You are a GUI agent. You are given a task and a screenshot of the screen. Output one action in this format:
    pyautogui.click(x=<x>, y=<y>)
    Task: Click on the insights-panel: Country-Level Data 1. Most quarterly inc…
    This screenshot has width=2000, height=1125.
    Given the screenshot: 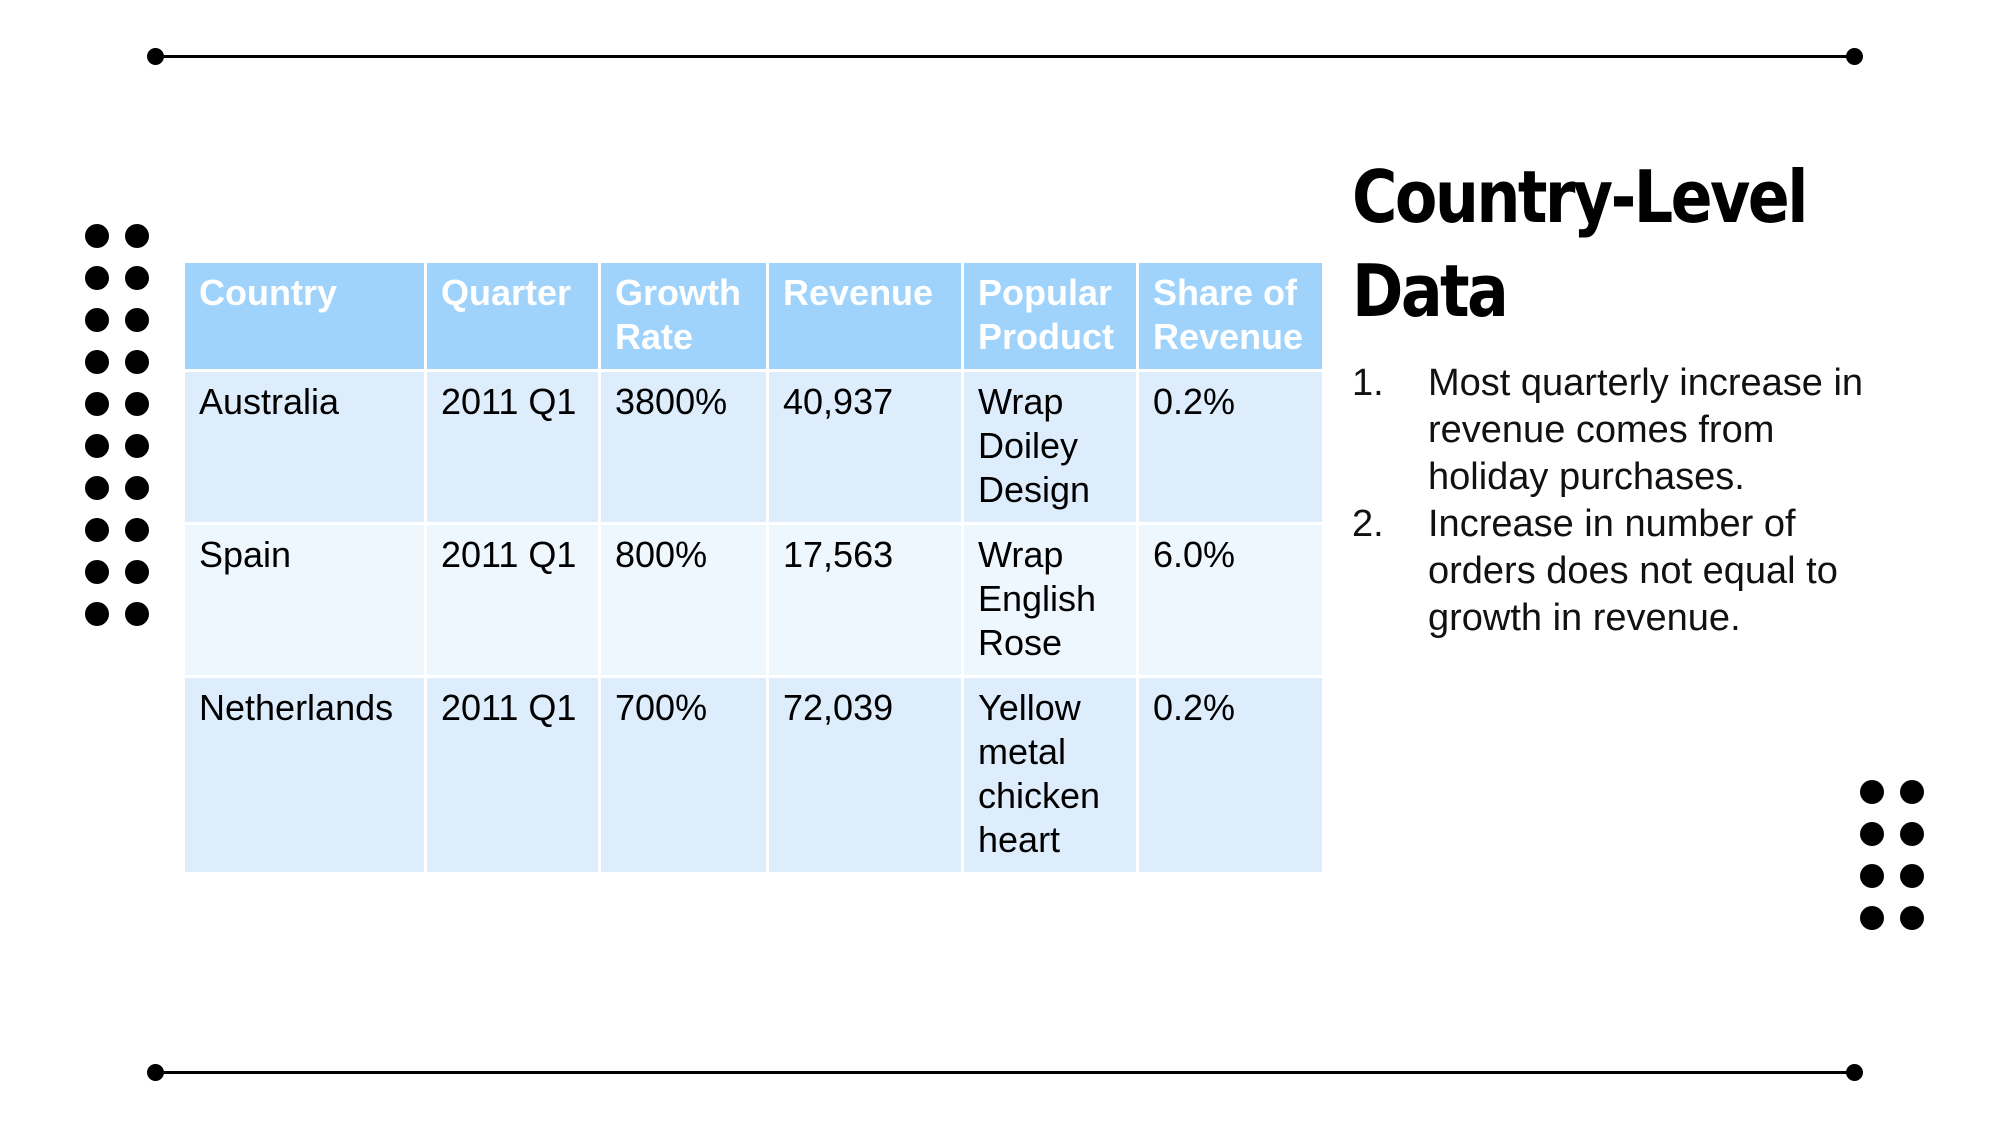 What is the action you would take?
    pyautogui.click(x=1612, y=396)
    